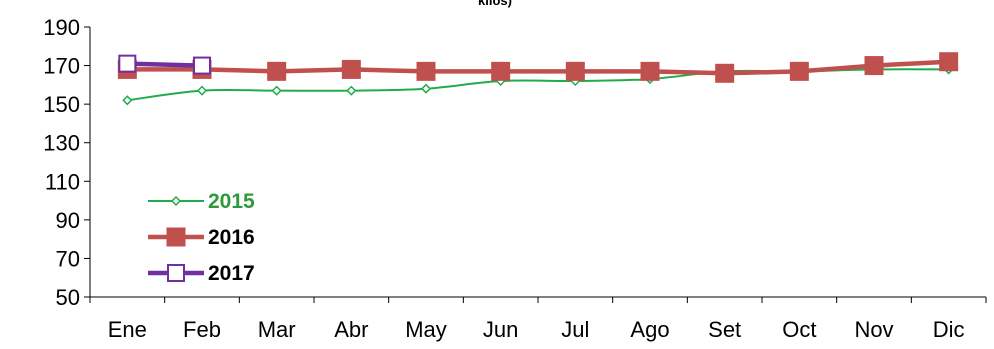 The height and width of the screenshot is (349, 994). Describe the element at coordinates (426, 71) in the screenshot. I see `data-point-2016-May` at that location.